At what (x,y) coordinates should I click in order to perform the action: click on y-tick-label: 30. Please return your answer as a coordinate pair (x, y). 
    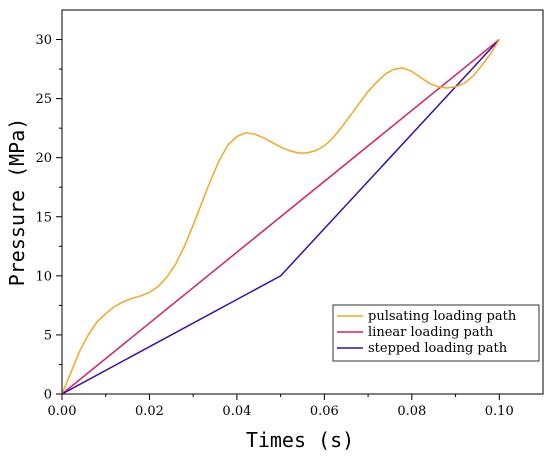
    Looking at the image, I should click on (43, 40).